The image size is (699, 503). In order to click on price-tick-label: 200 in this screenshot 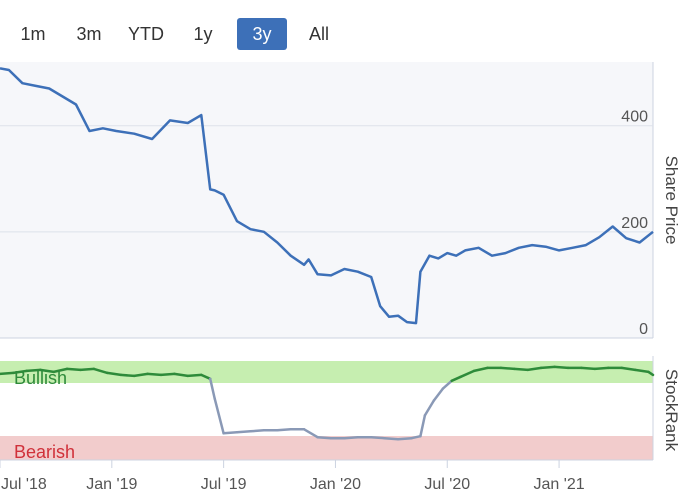, I will do `click(634, 223)`.